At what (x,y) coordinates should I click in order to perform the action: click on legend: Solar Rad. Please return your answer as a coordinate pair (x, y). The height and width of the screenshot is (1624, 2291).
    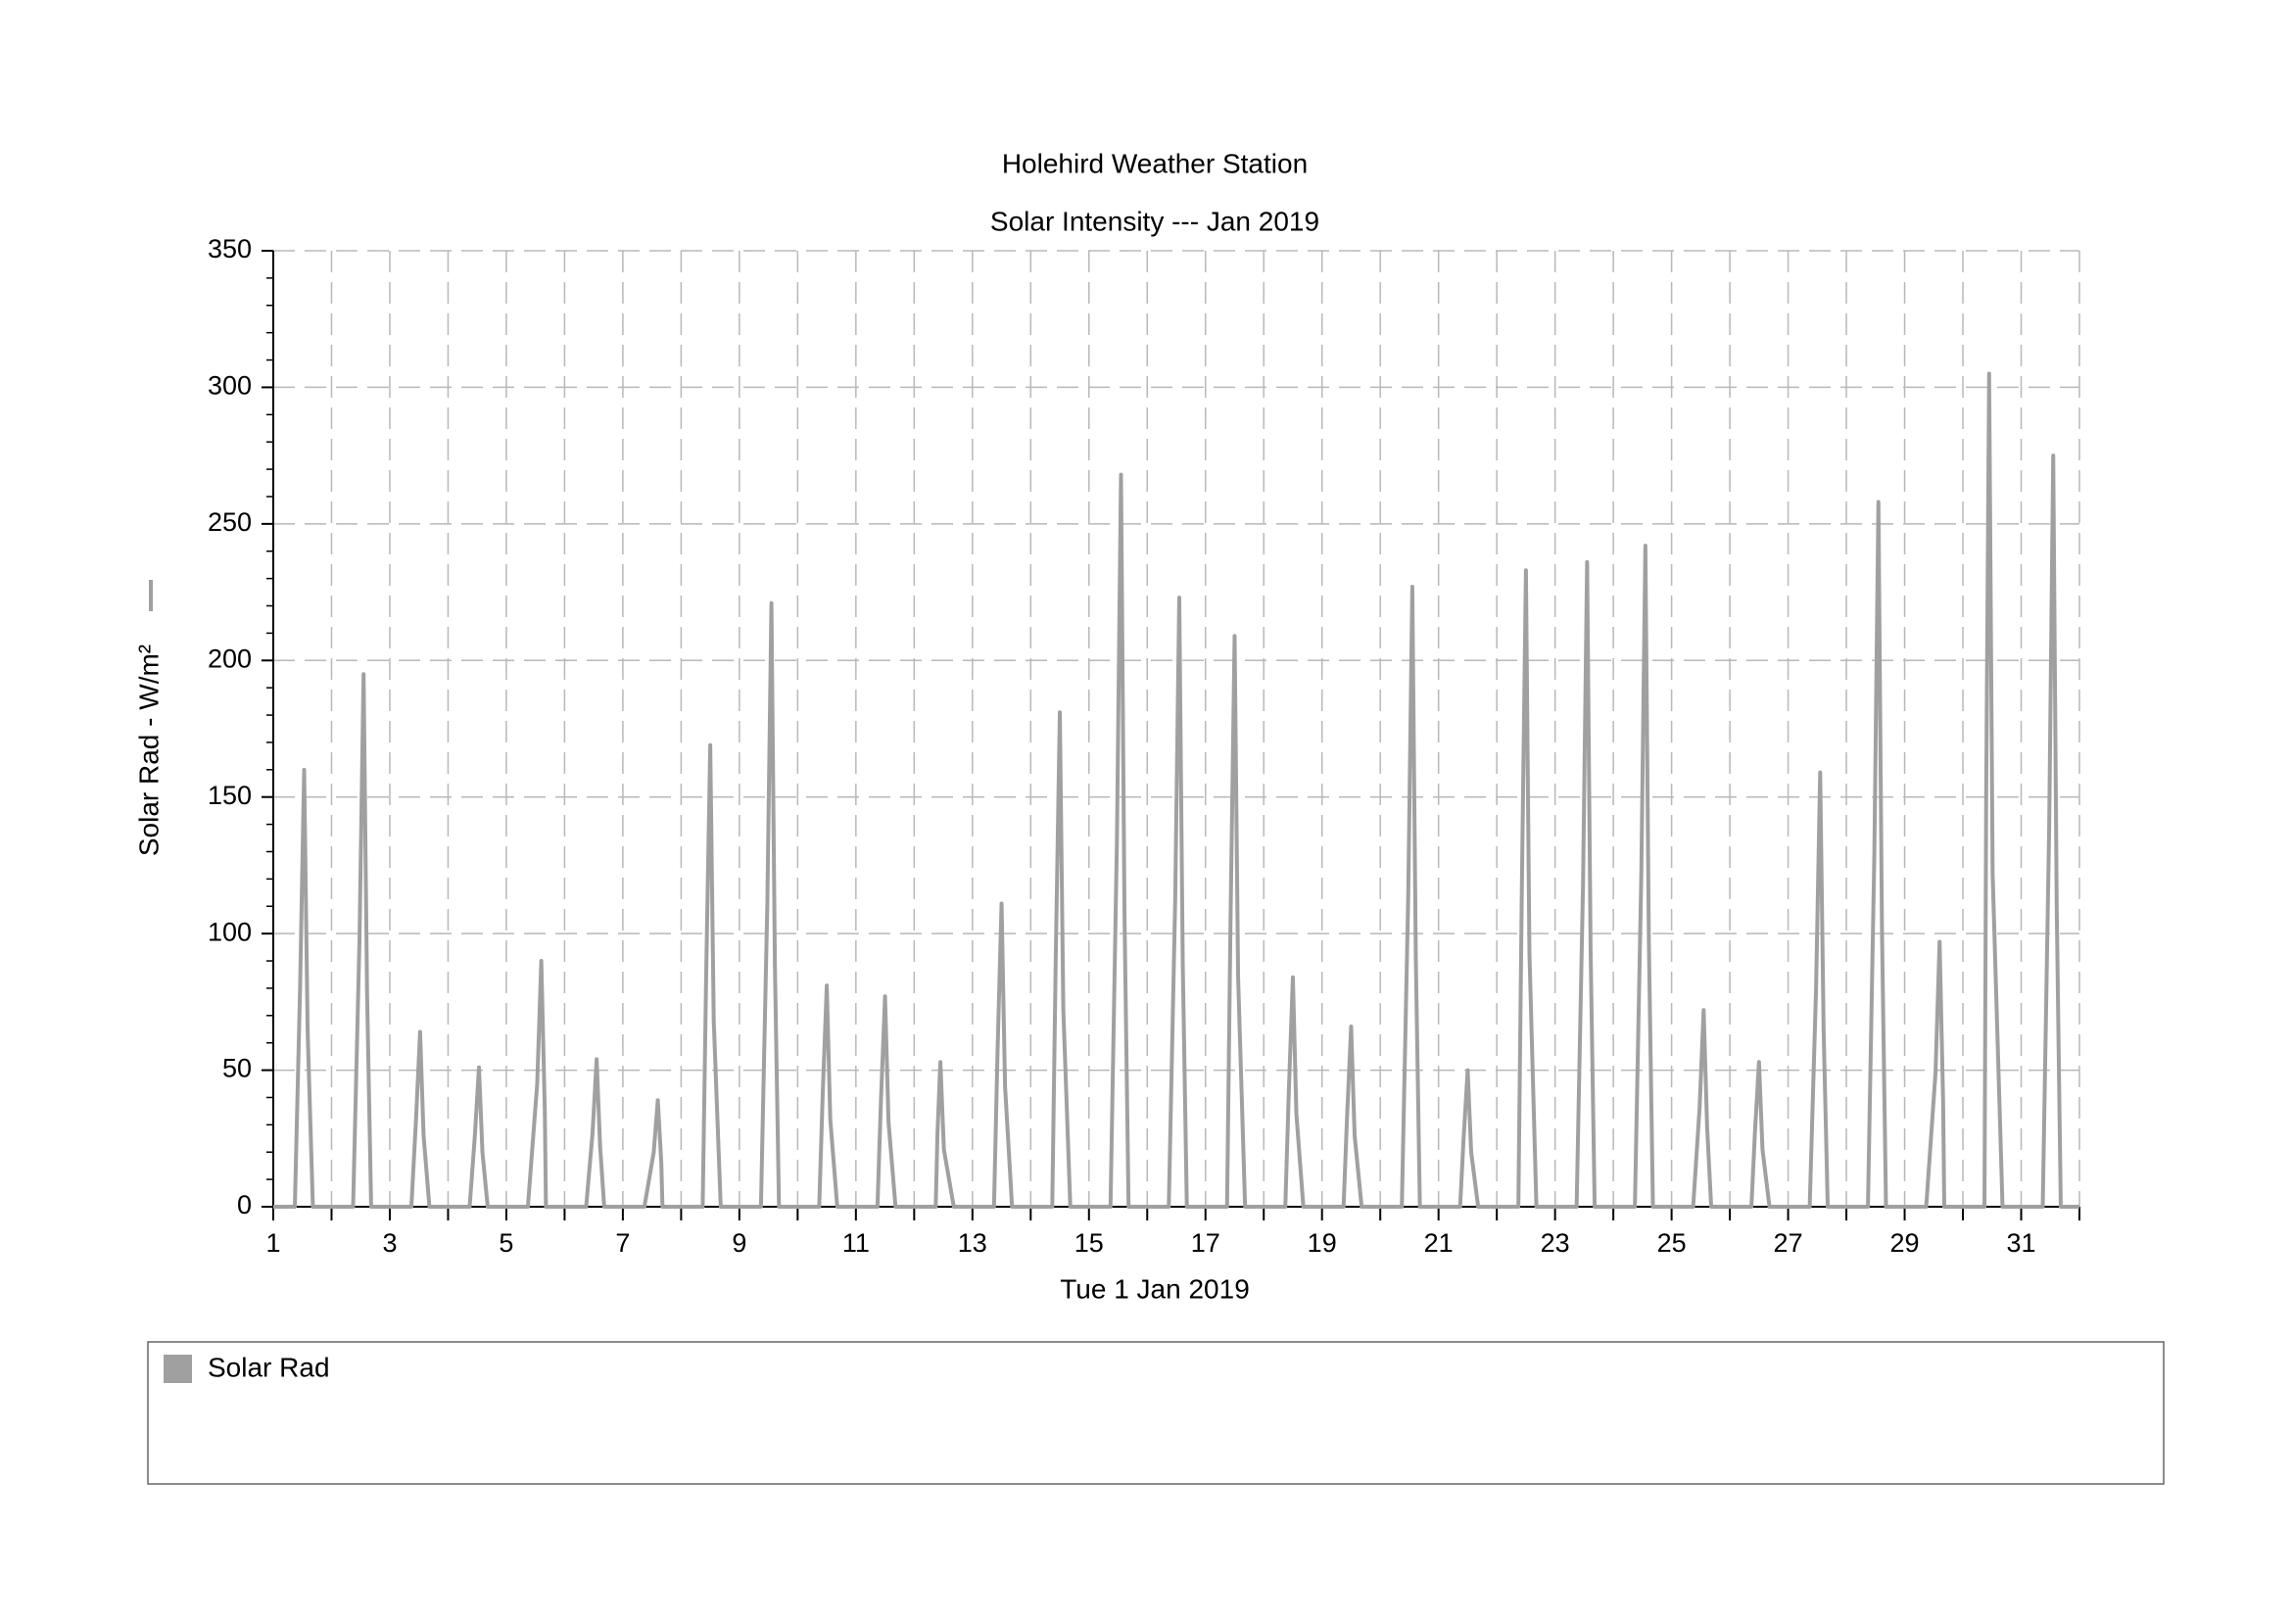
    Looking at the image, I should click on (247, 1367).